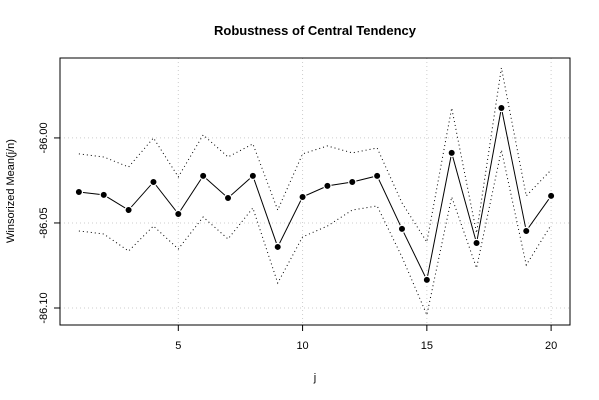 The height and width of the screenshot is (400, 599). Describe the element at coordinates (11, 191) in the screenshot. I see `y-axis-label: Winsorized Mean(j/n)` at that location.